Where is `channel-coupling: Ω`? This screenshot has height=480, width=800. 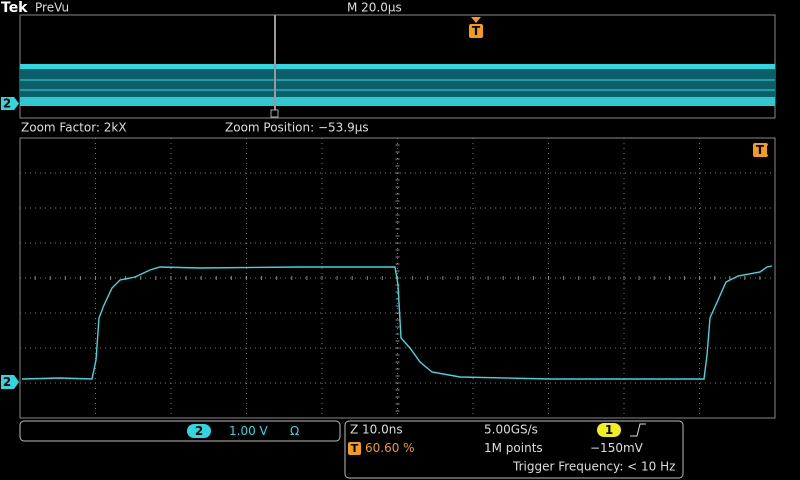
channel-coupling: Ω is located at coordinates (294, 431).